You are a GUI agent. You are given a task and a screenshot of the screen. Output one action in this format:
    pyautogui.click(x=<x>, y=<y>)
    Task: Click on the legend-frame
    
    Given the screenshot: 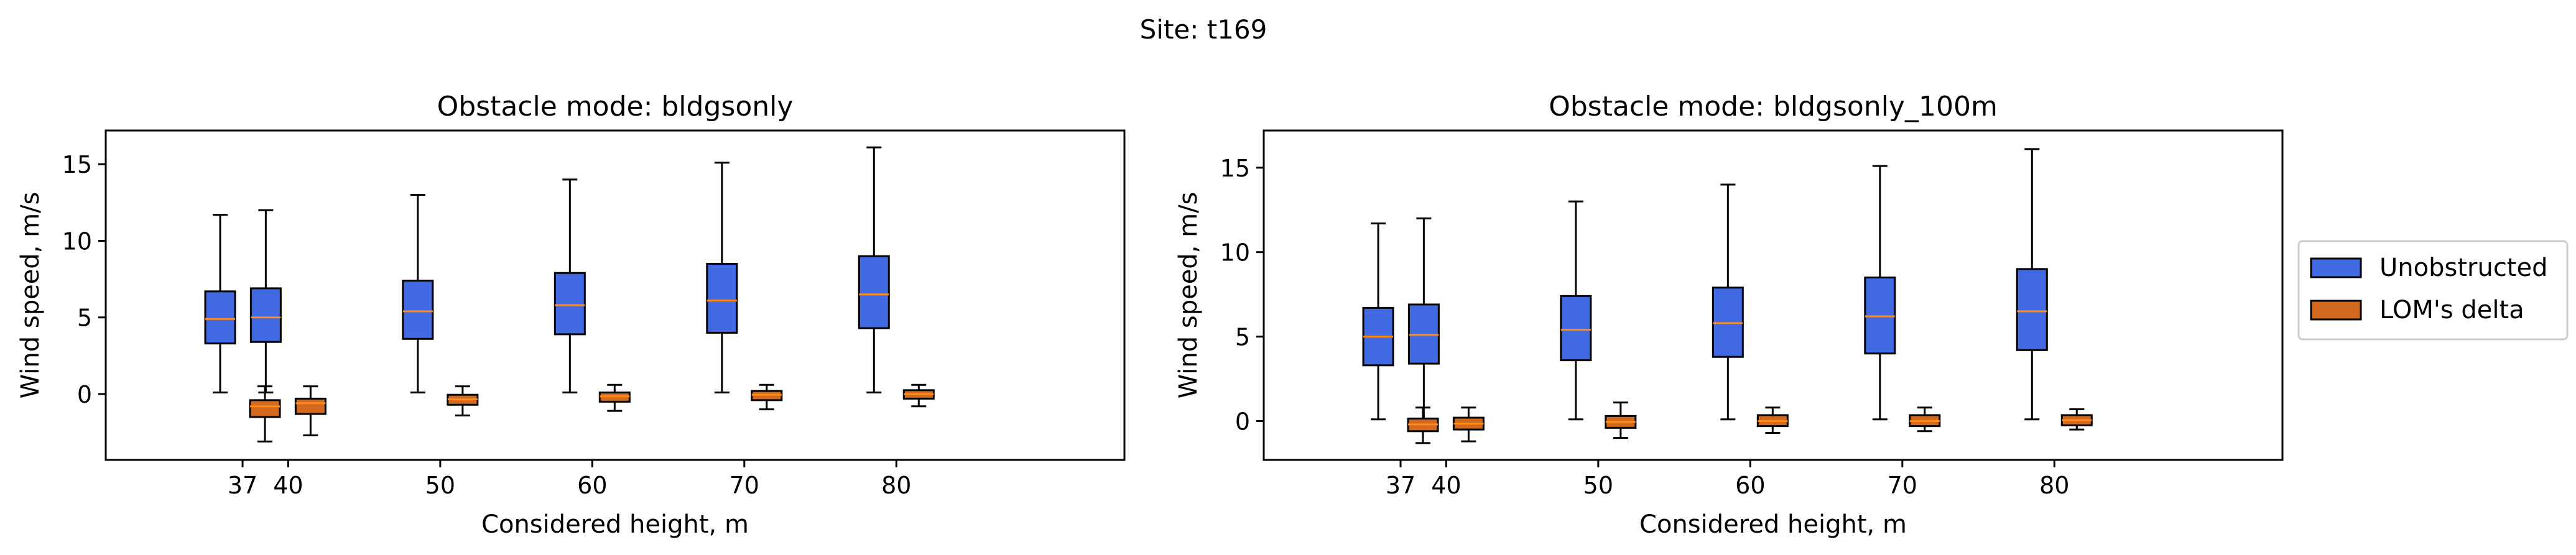 What is the action you would take?
    pyautogui.click(x=2433, y=290)
    